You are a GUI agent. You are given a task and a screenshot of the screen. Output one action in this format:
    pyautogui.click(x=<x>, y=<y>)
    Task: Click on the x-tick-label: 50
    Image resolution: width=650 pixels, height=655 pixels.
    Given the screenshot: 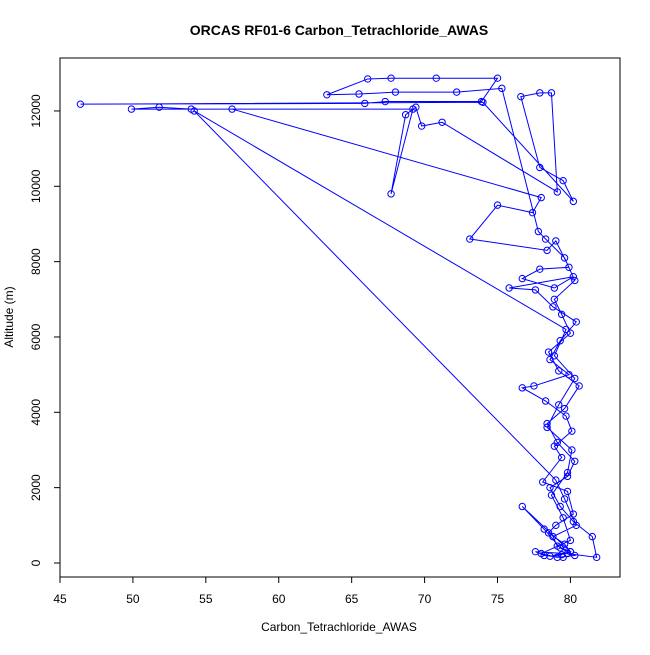 What is the action you would take?
    pyautogui.click(x=133, y=599)
    